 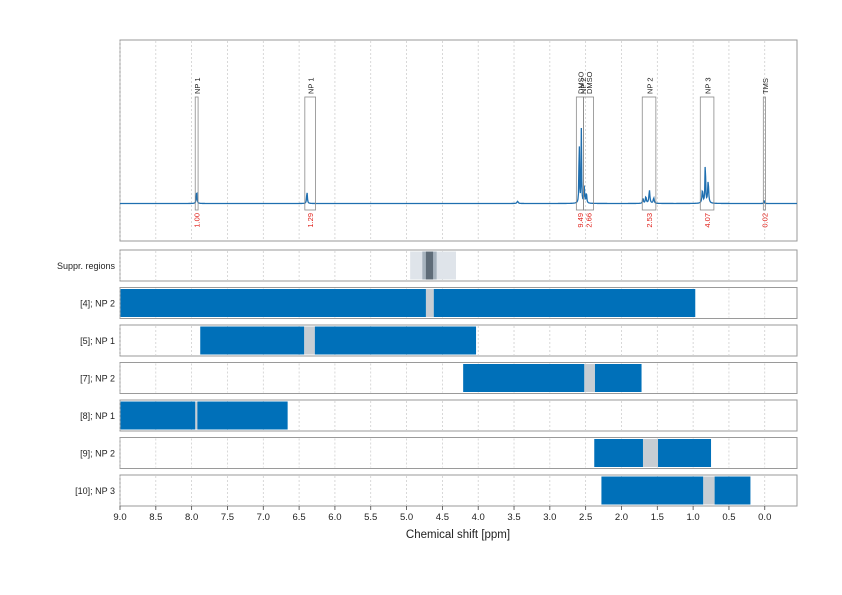 I want to click on integral-label: 0.02, so click(x=764, y=220).